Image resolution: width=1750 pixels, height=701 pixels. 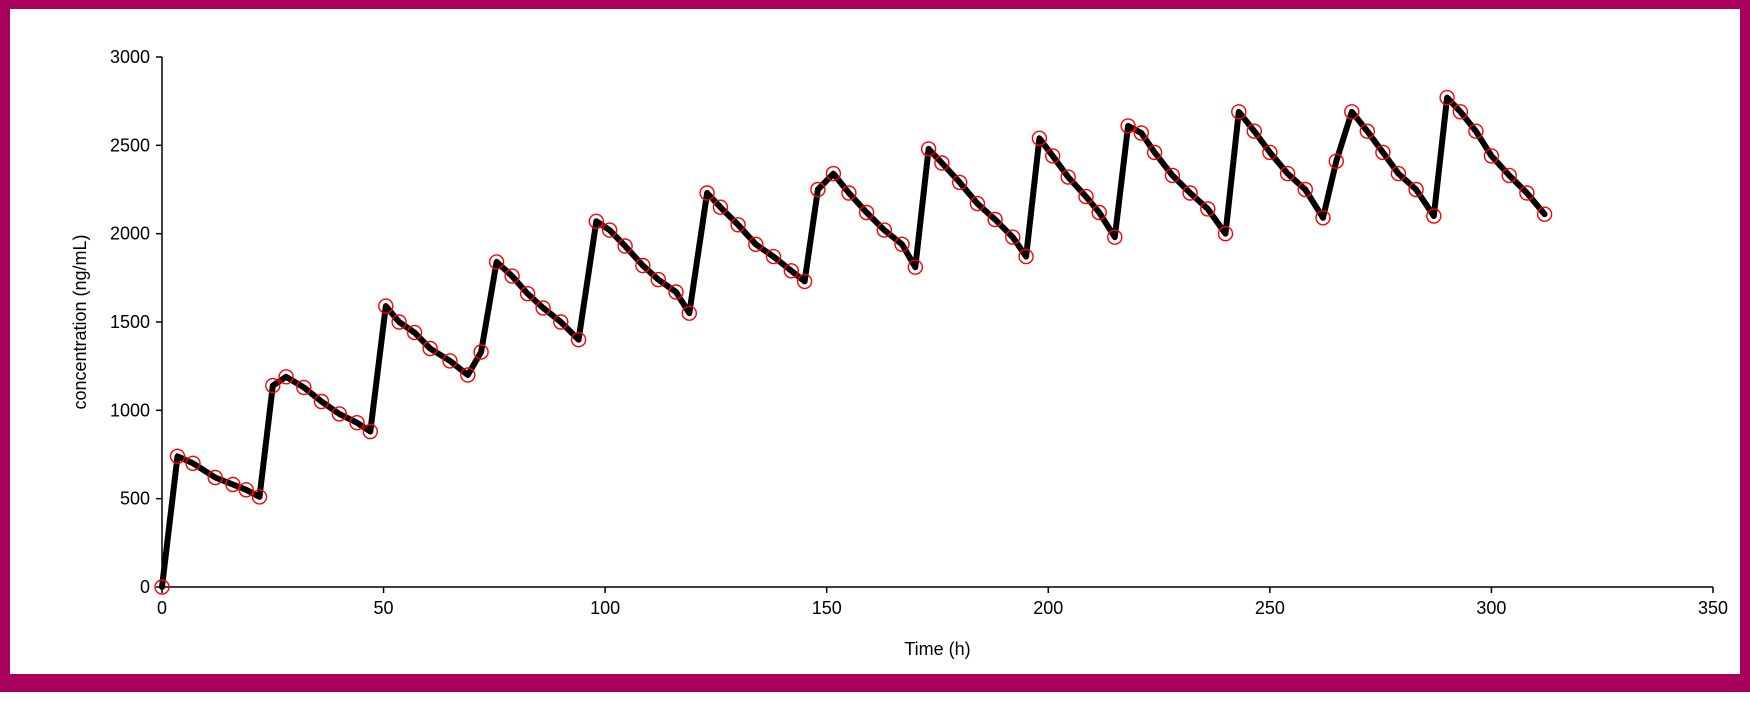 I want to click on x-ticks: 0 50 100 150 200 250 300 350, so click(x=942, y=602).